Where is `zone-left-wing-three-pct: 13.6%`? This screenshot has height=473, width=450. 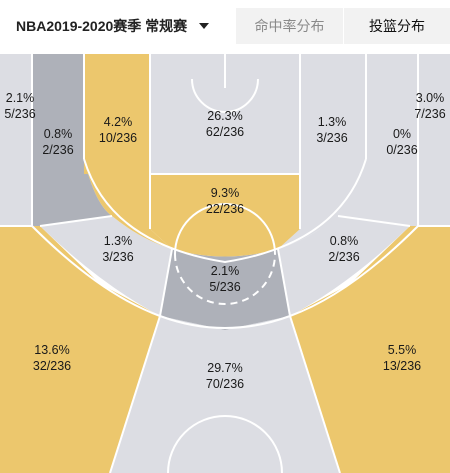 zone-left-wing-three-pct: 13.6% is located at coordinates (51, 350).